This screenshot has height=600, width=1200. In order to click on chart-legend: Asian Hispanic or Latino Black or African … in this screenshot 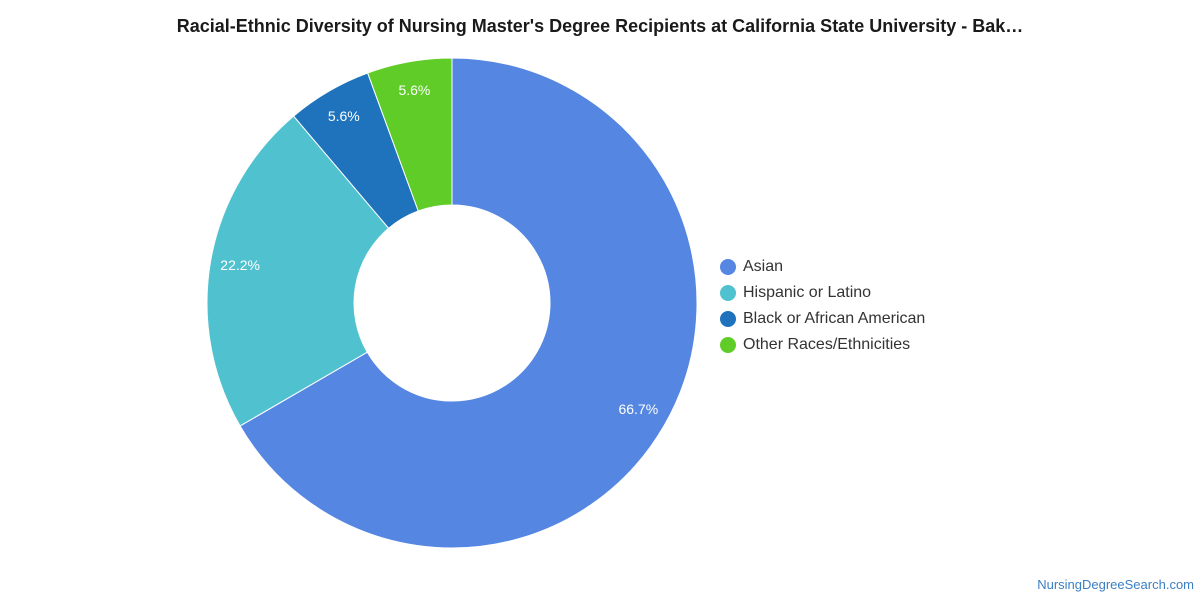, I will do `click(822, 306)`.